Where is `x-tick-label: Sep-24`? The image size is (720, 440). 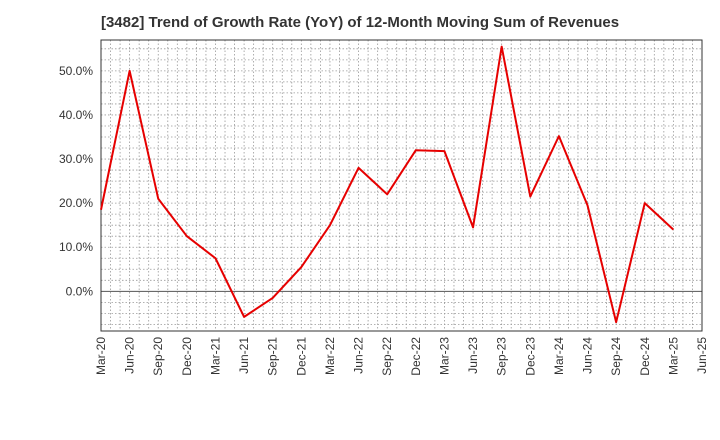
x-tick-label: Sep-24 is located at coordinates (616, 356).